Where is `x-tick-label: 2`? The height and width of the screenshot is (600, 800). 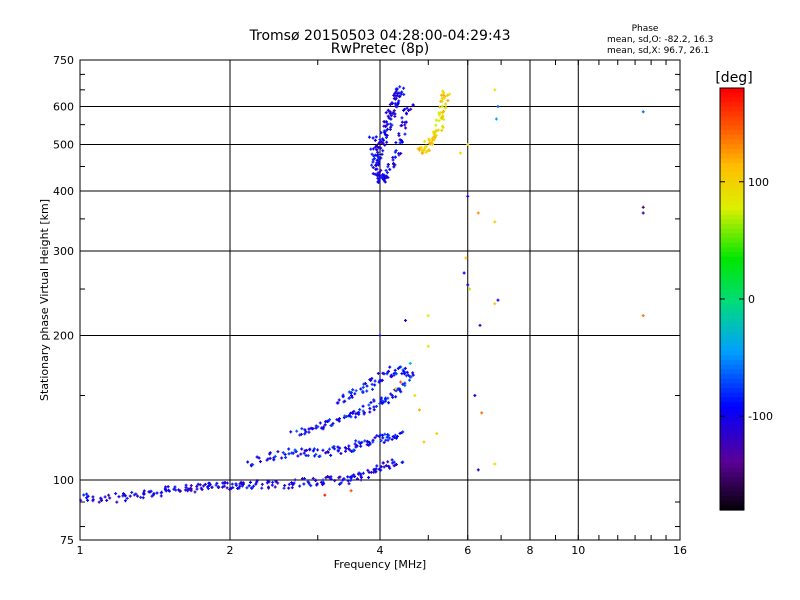 x-tick-label: 2 is located at coordinates (230, 550).